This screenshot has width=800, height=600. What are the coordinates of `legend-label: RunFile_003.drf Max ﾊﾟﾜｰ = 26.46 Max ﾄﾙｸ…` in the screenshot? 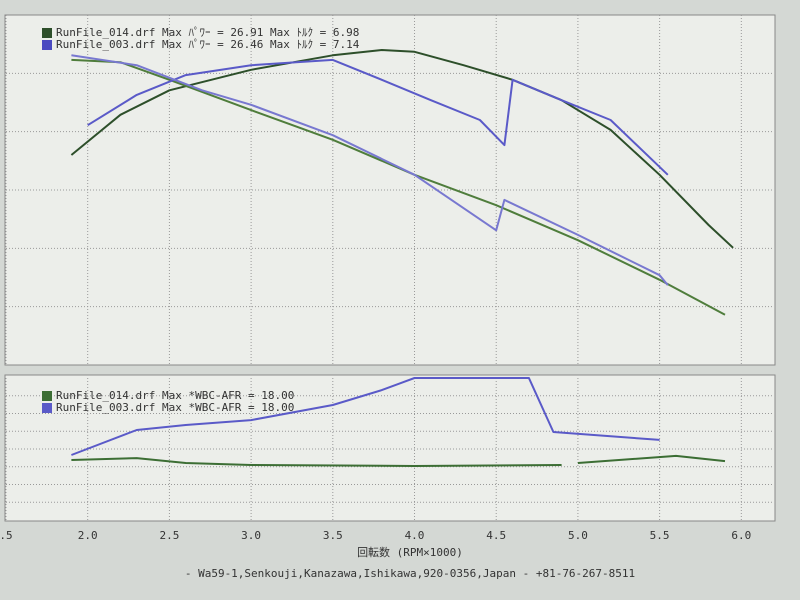 It's located at (208, 44).